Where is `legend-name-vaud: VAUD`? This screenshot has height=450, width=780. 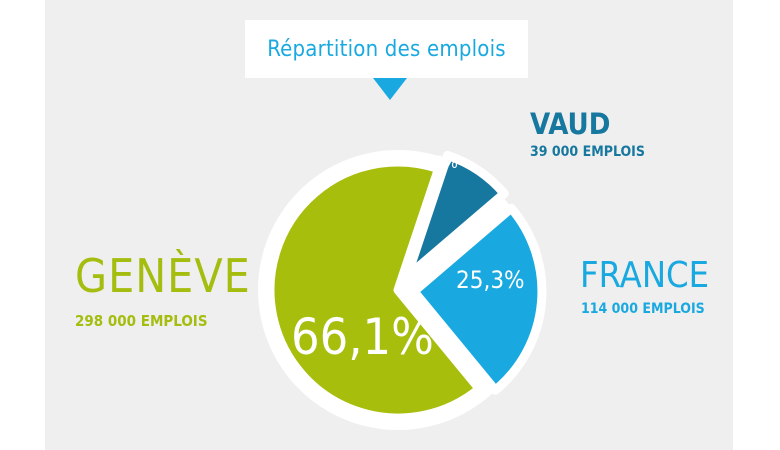 legend-name-vaud: VAUD is located at coordinates (570, 124).